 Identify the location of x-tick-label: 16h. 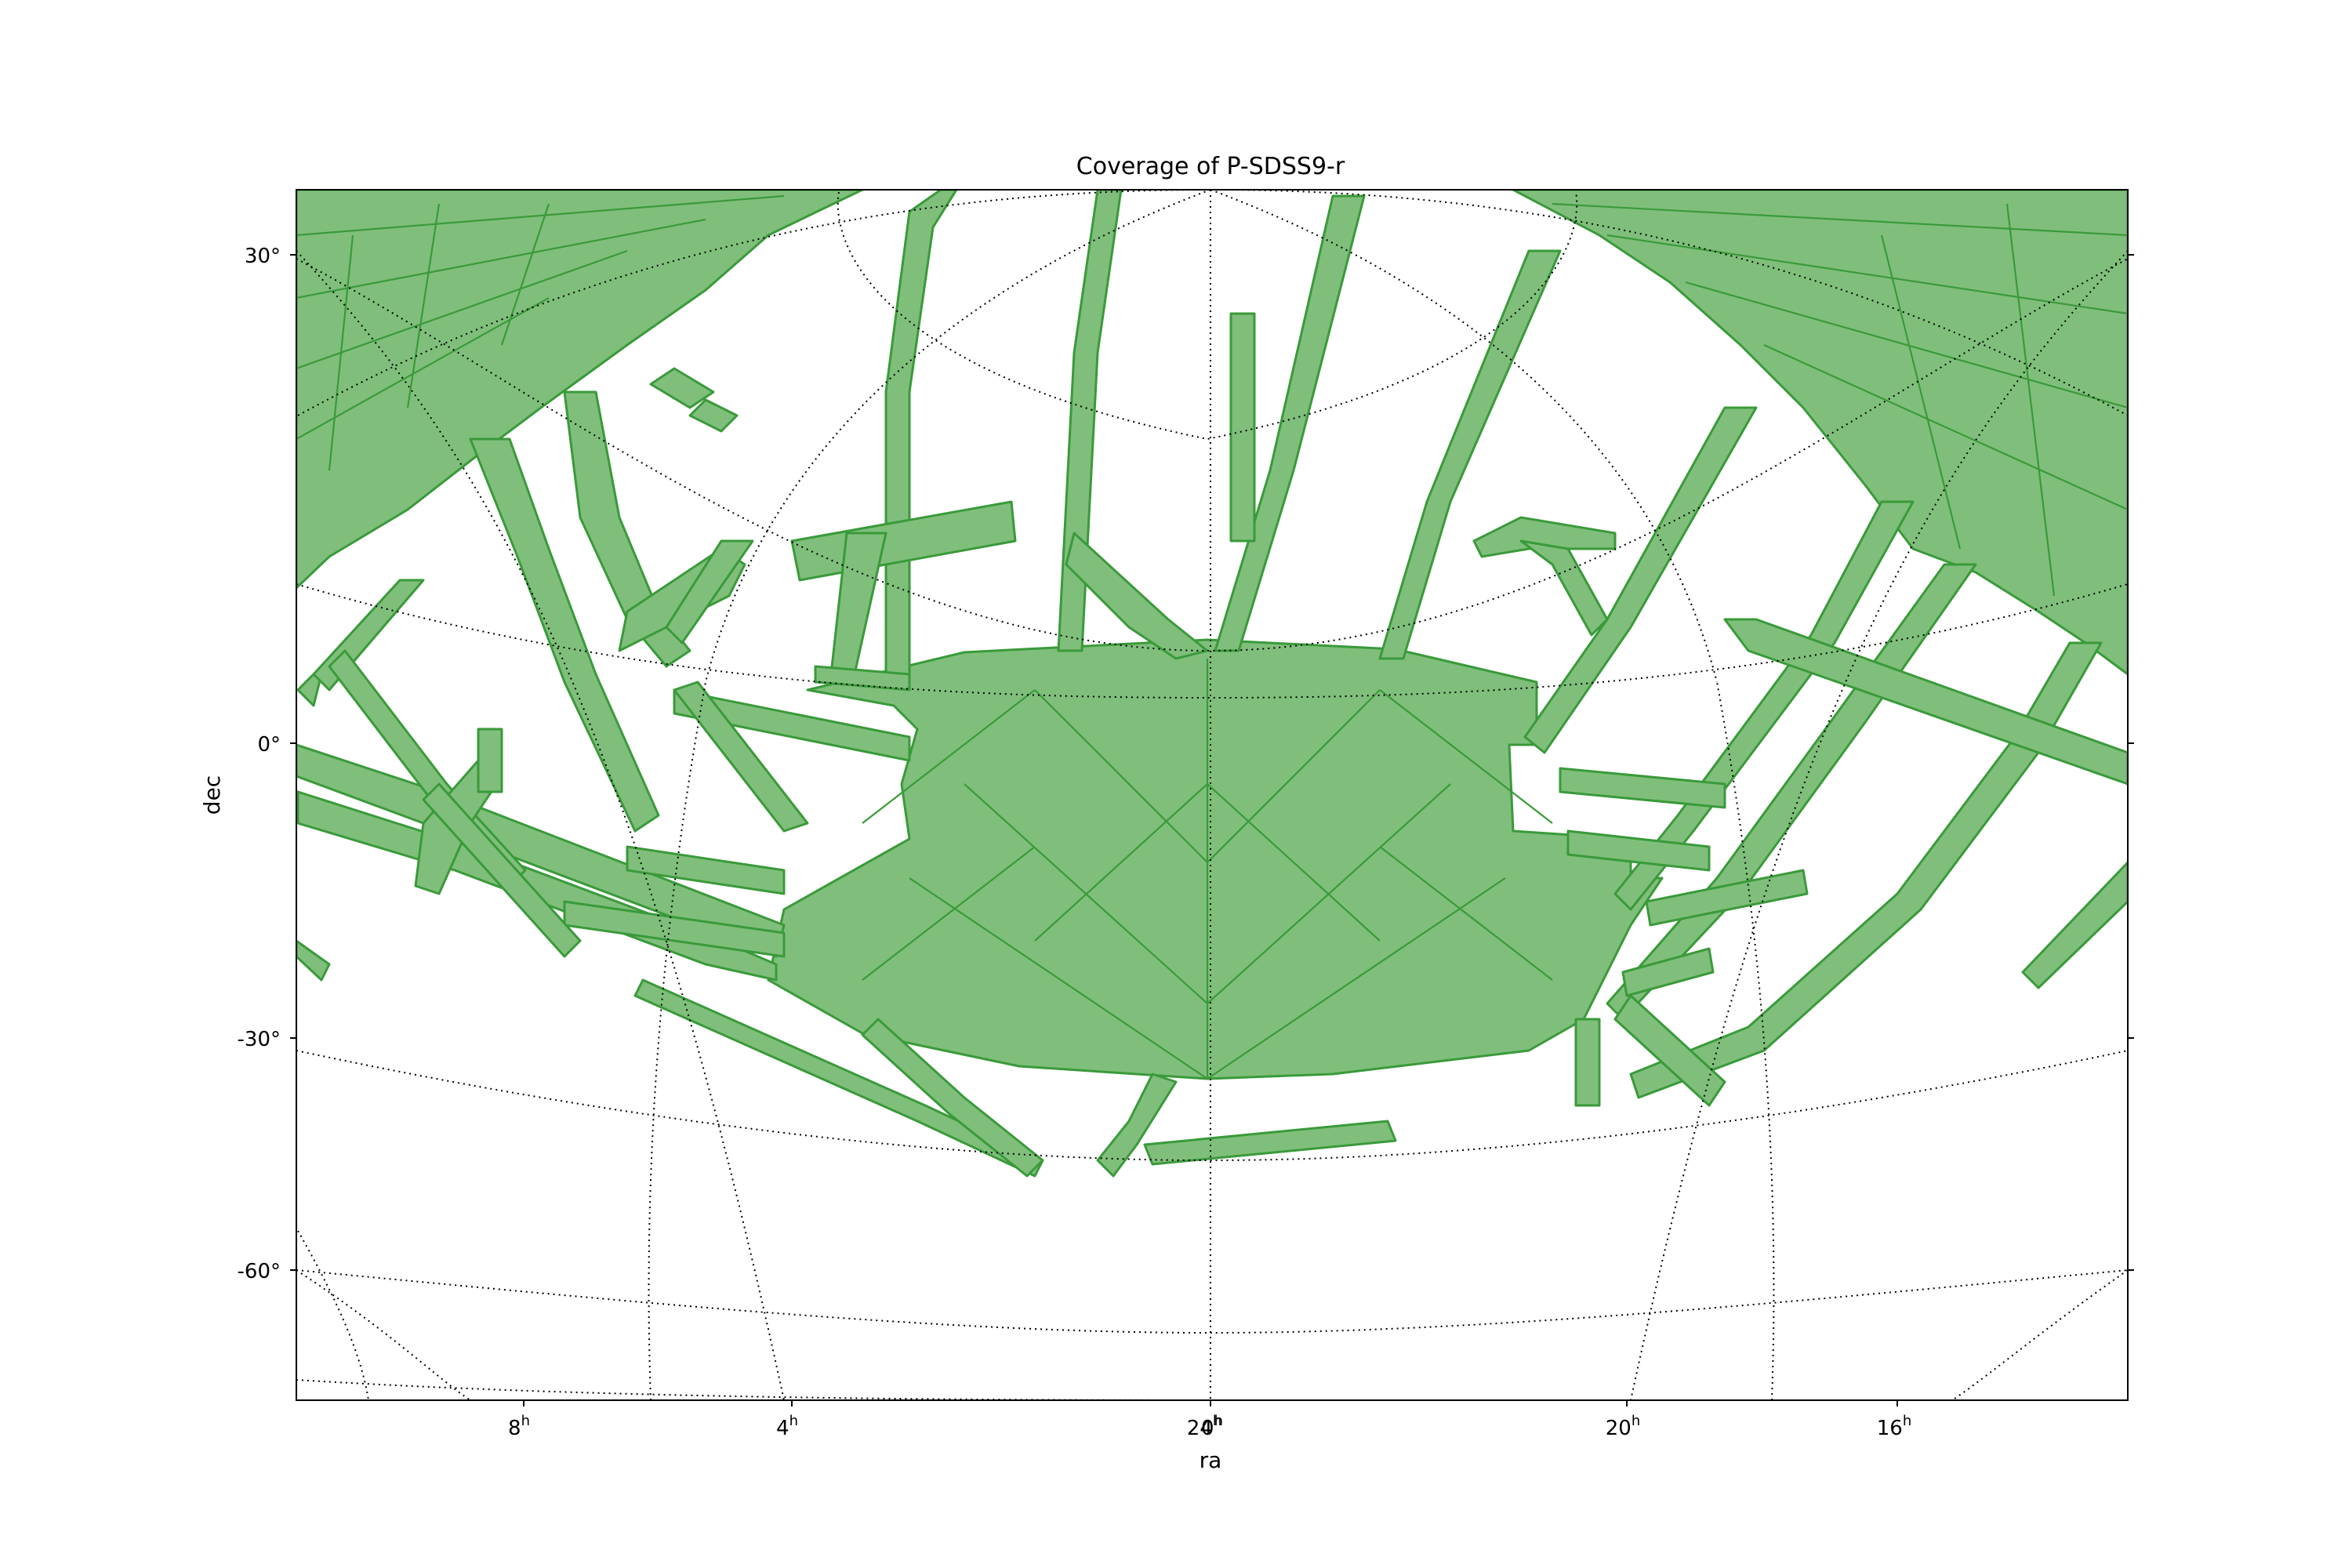
(1894, 1426).